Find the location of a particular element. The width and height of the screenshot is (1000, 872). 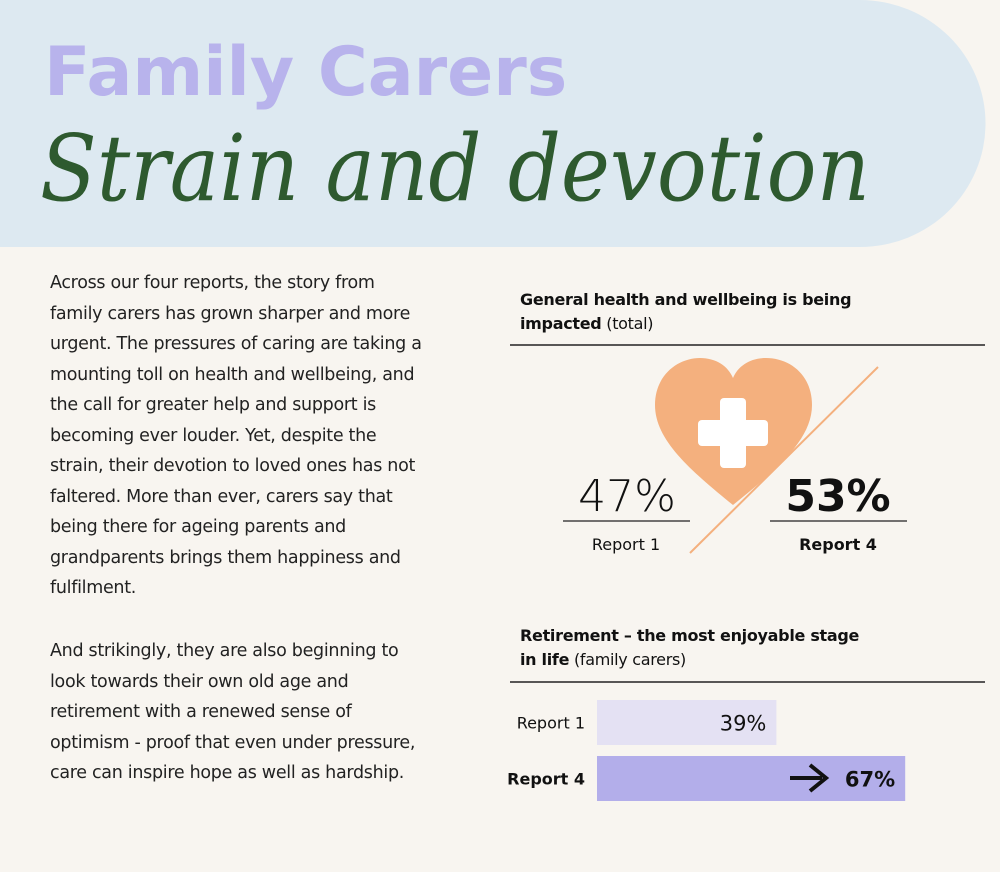

stat-value: 47% is located at coordinates (627, 496).